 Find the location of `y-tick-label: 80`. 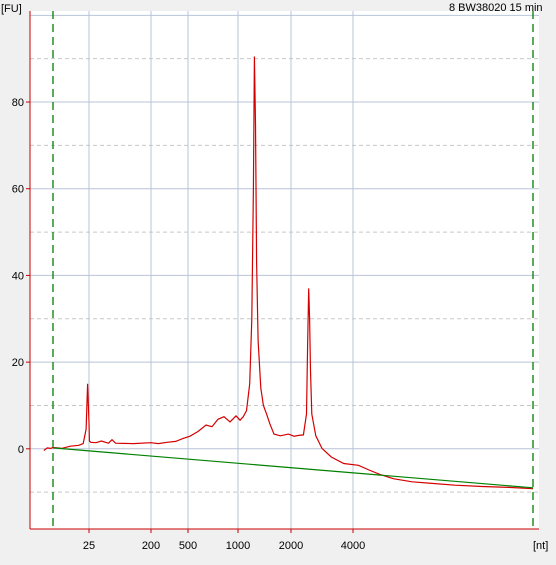

y-tick-label: 80 is located at coordinates (18, 103).